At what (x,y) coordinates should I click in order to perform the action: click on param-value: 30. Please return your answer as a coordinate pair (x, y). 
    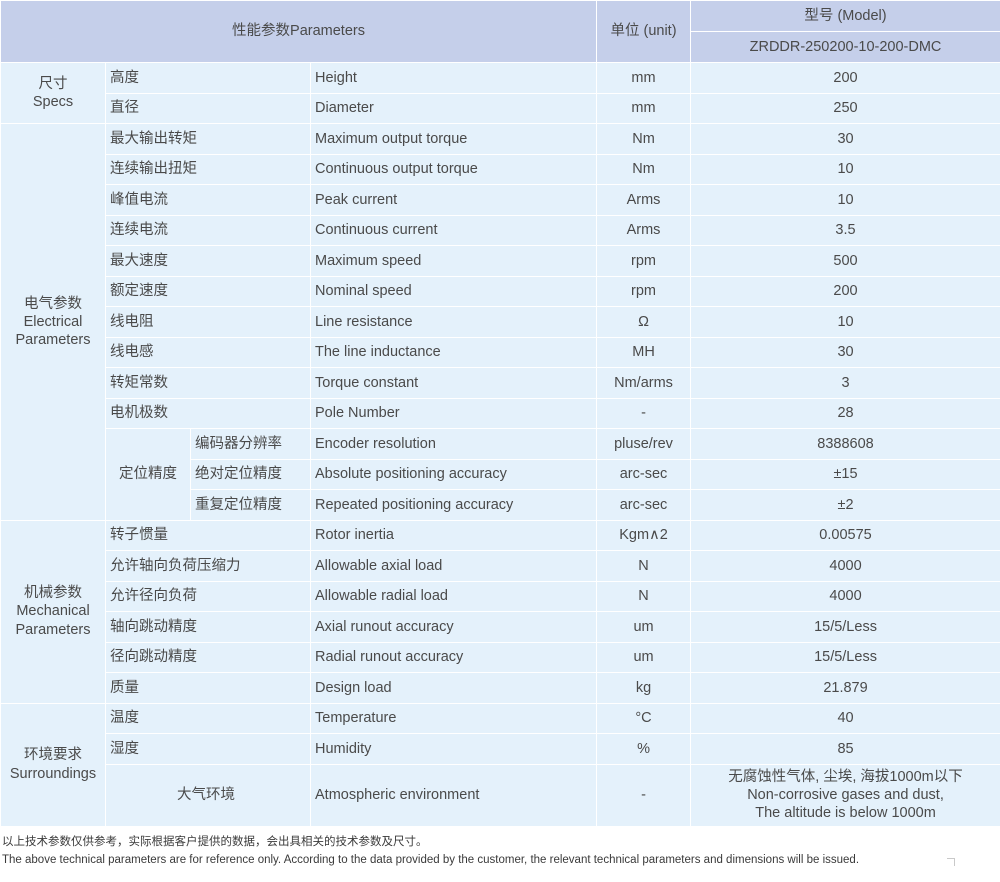
    Looking at the image, I should click on (845, 352).